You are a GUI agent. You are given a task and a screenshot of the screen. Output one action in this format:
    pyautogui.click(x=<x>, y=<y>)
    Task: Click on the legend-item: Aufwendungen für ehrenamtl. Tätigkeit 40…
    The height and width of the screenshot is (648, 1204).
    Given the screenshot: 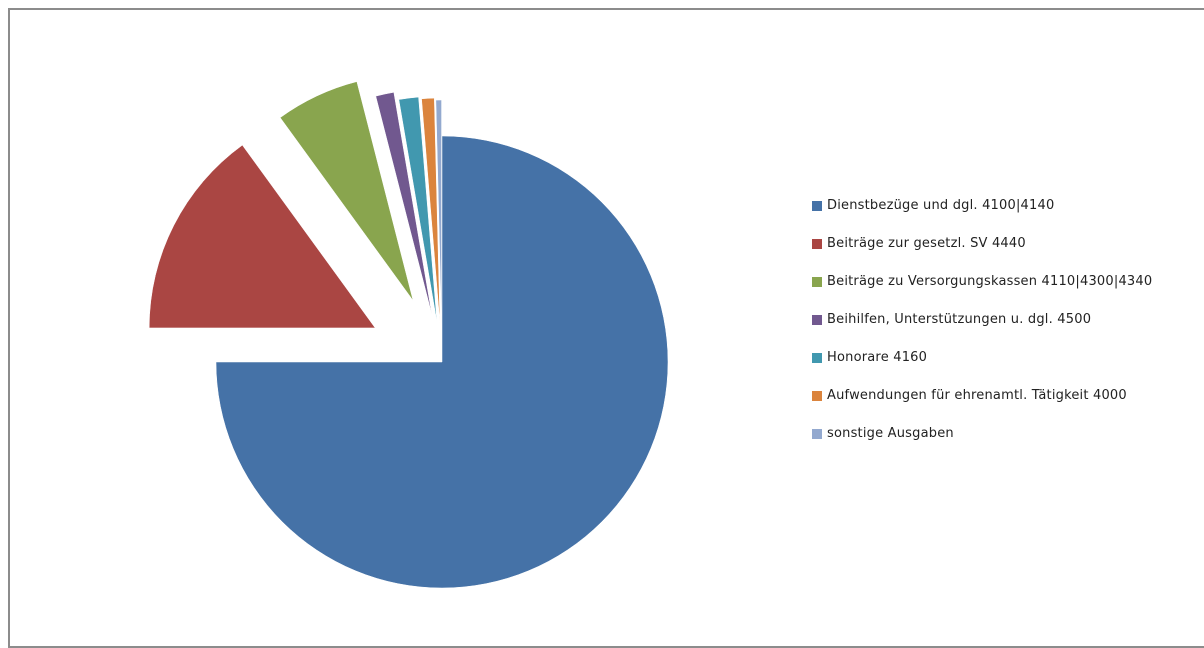 What is the action you would take?
    pyautogui.click(x=1007, y=405)
    